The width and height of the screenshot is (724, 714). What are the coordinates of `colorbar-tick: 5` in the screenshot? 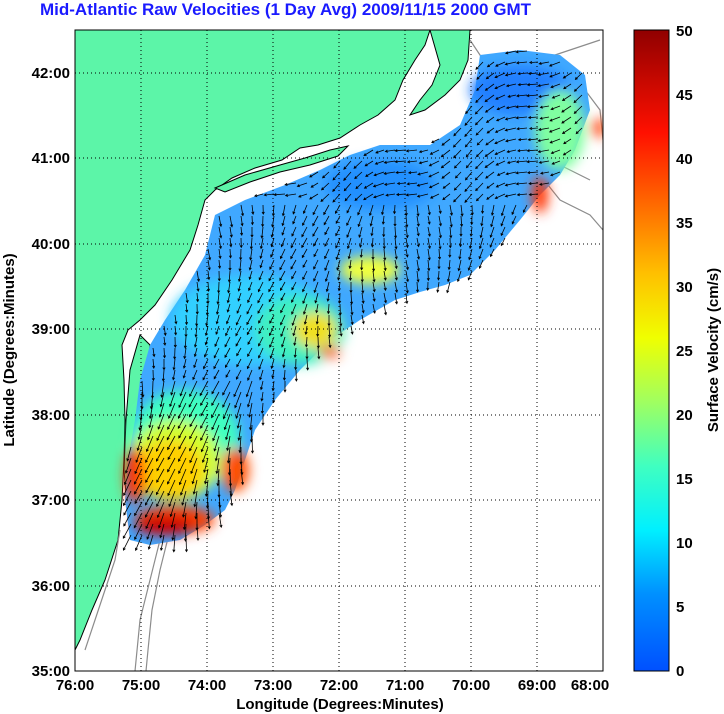 It's located at (680, 607).